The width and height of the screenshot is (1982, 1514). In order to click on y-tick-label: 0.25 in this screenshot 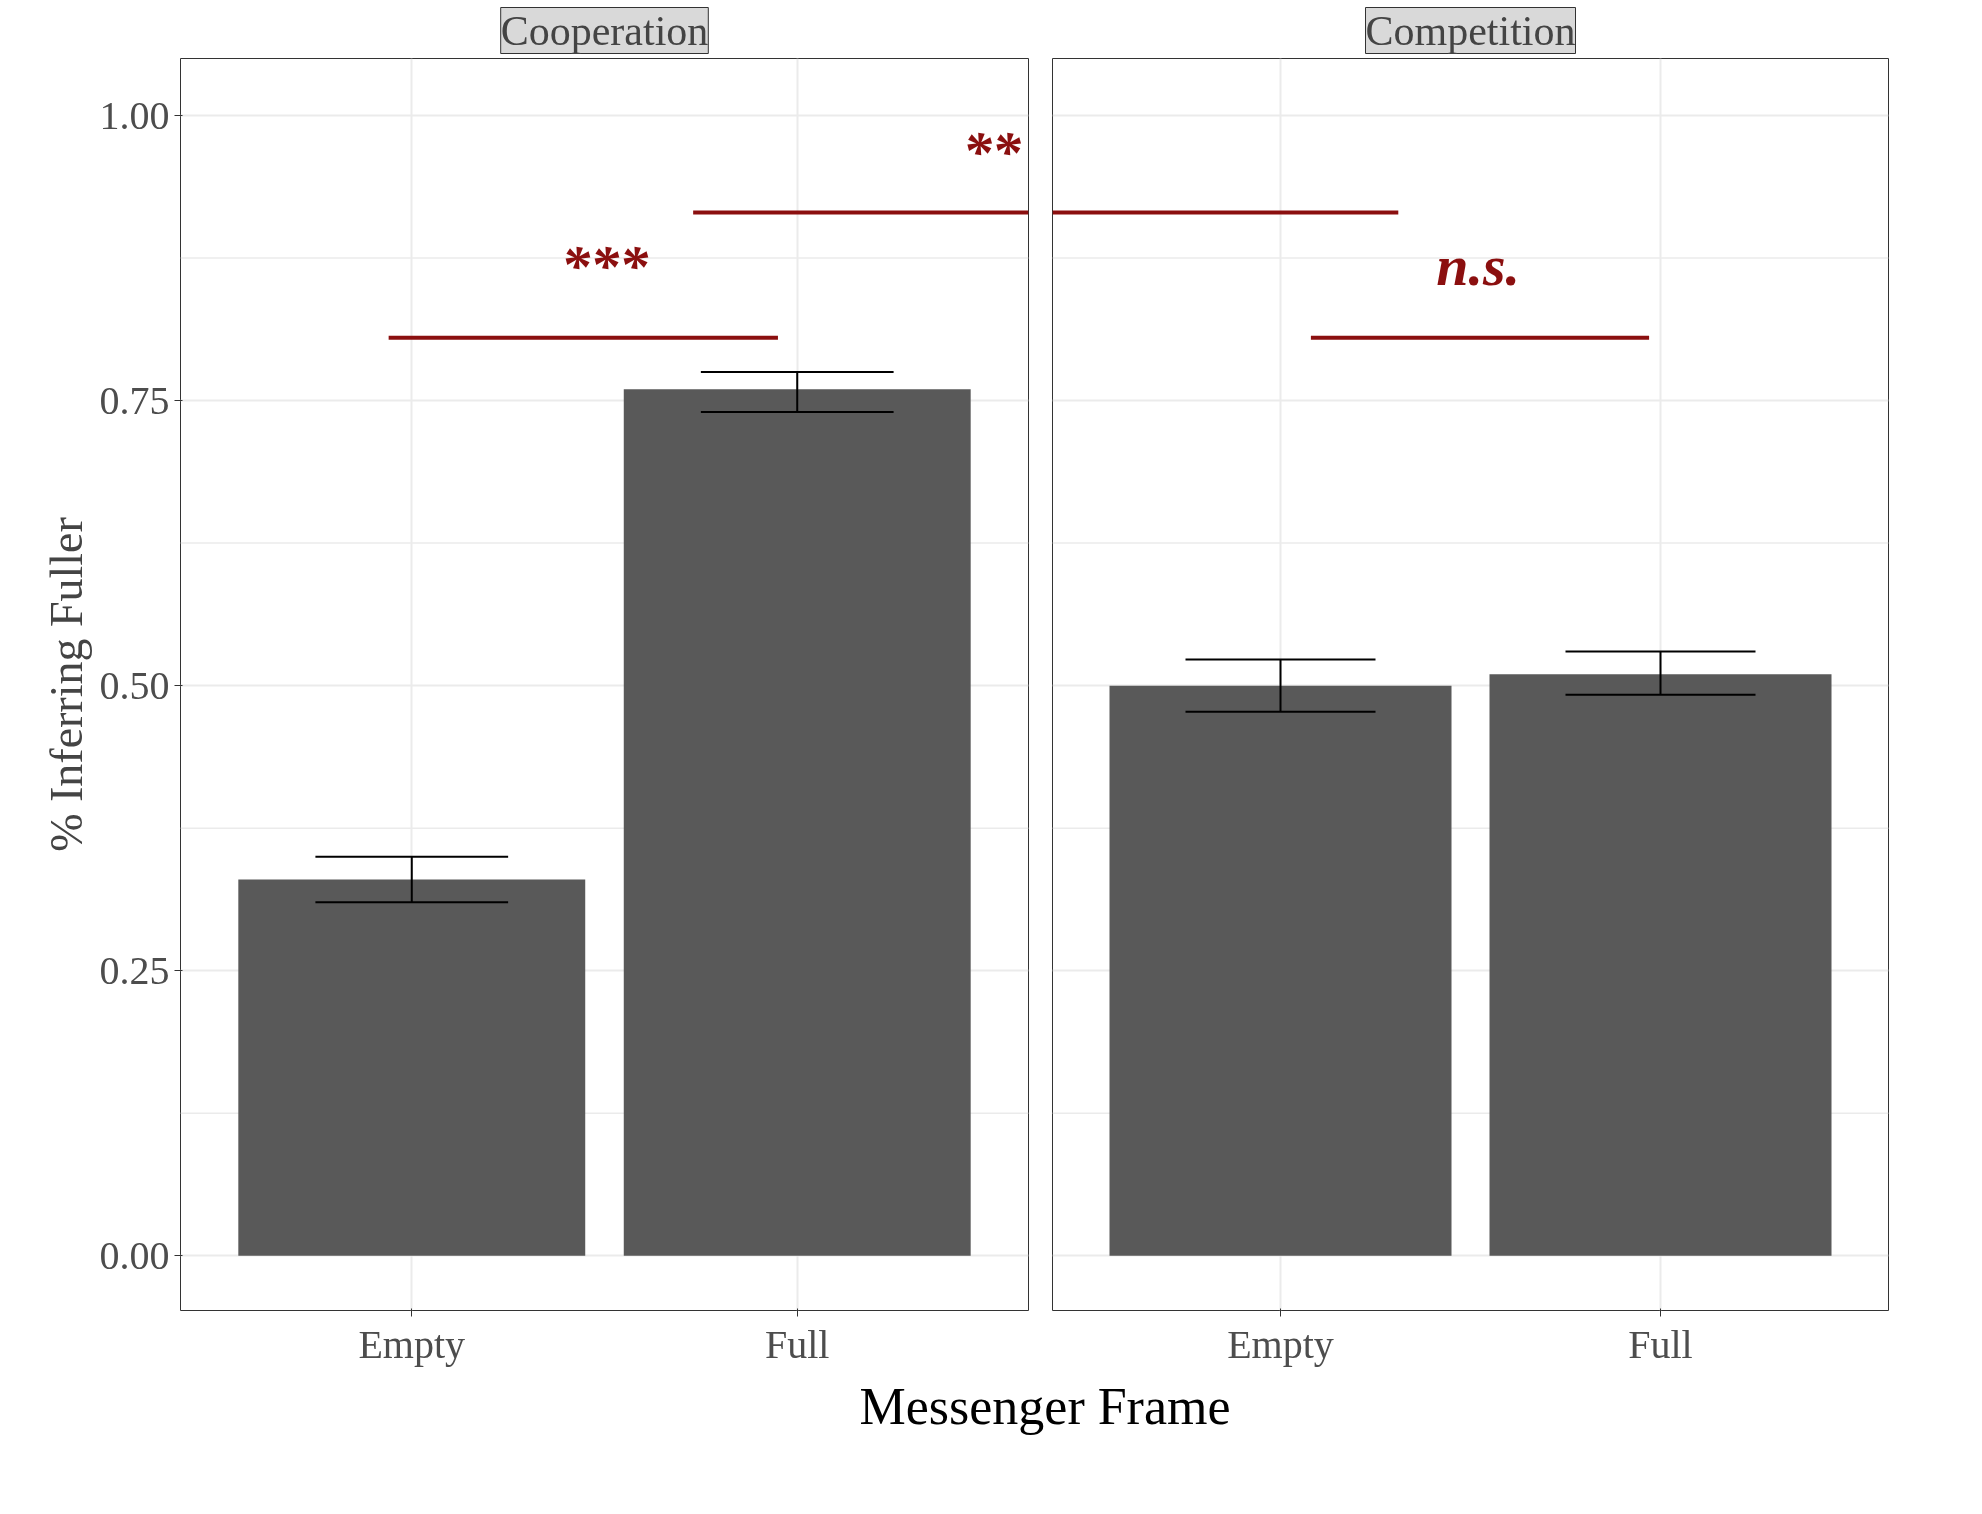, I will do `click(134, 970)`.